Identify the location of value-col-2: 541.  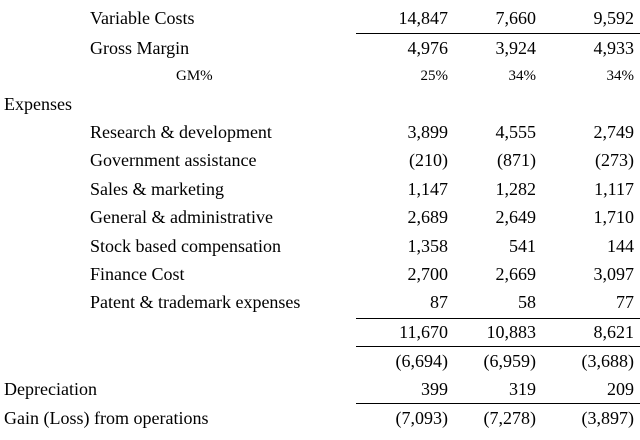
(522, 246).